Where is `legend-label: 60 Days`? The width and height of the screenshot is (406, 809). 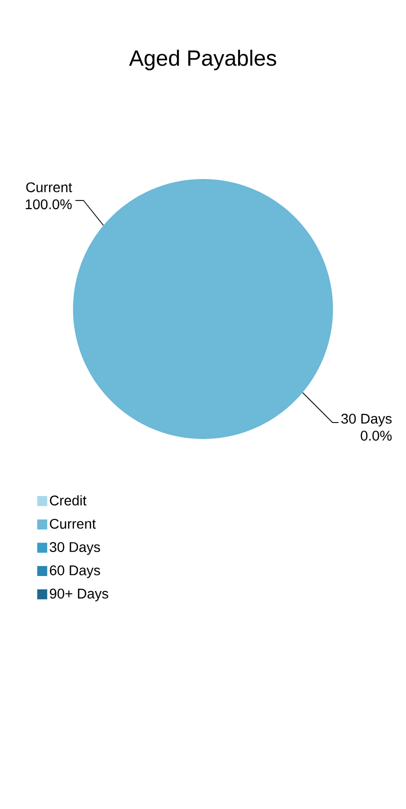 legend-label: 60 Days is located at coordinates (75, 571).